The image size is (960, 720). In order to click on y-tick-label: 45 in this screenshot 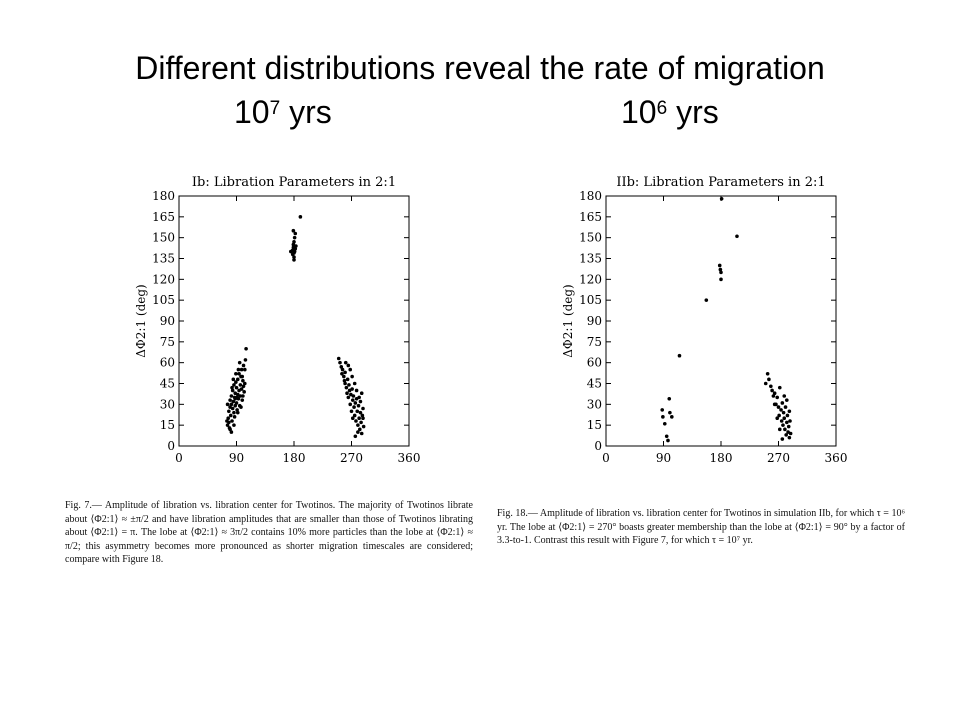, I will do `click(594, 384)`.